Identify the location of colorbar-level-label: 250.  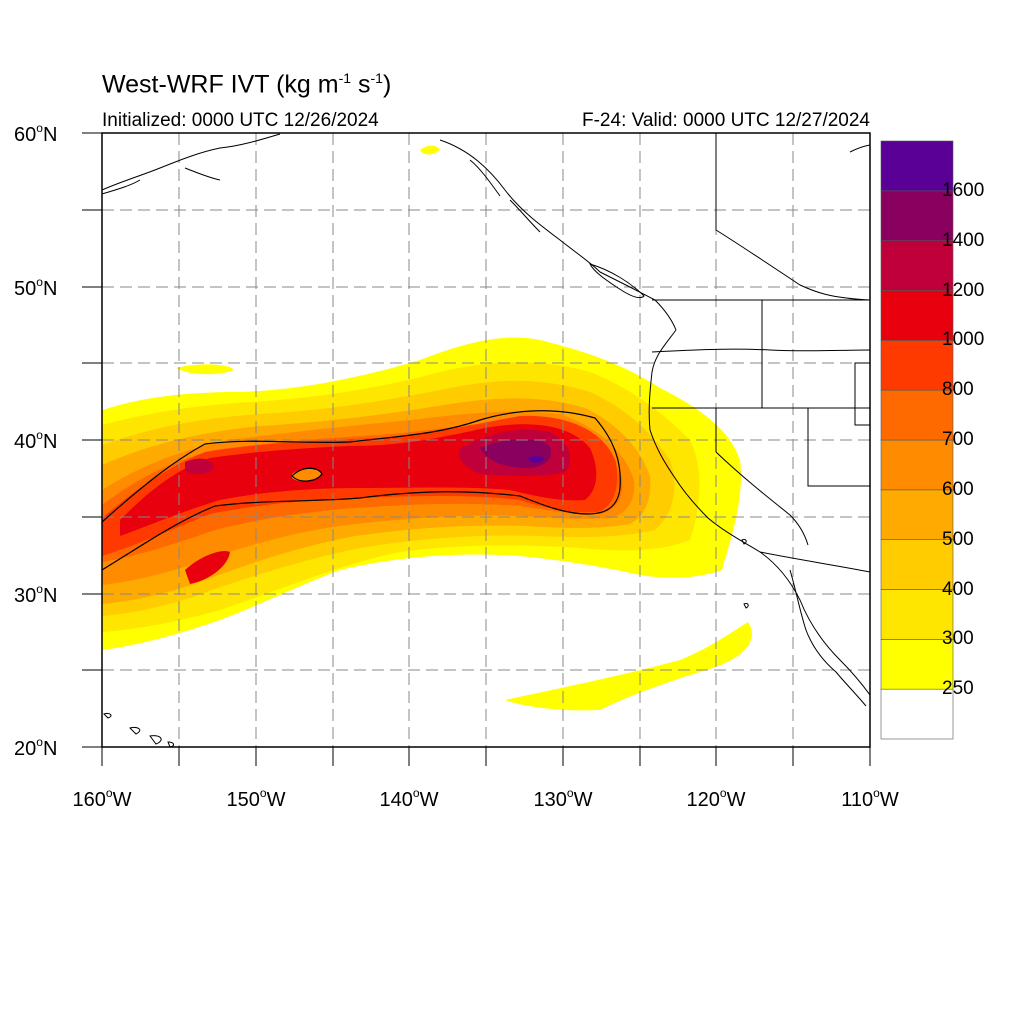
(958, 689).